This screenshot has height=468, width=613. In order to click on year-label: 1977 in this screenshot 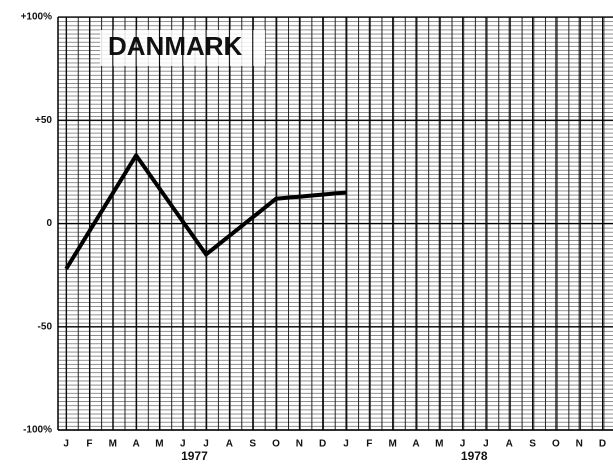, I will do `click(194, 456)`.